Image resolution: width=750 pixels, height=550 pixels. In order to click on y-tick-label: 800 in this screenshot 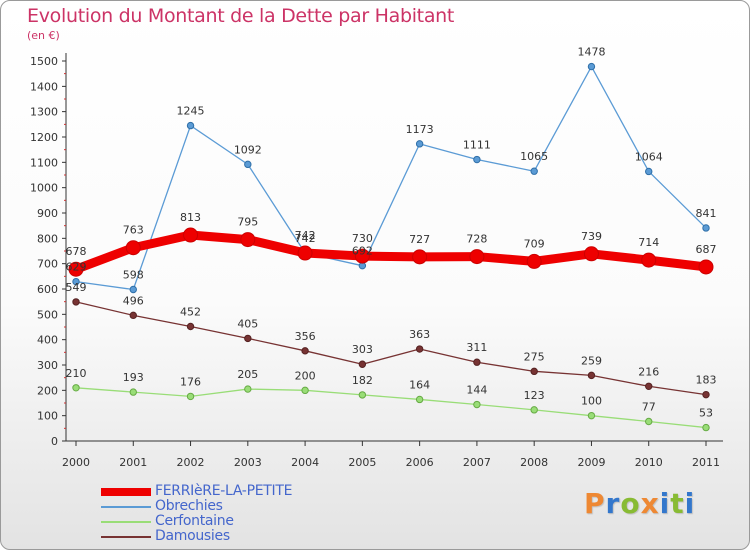, I will do `click(47, 238)`.